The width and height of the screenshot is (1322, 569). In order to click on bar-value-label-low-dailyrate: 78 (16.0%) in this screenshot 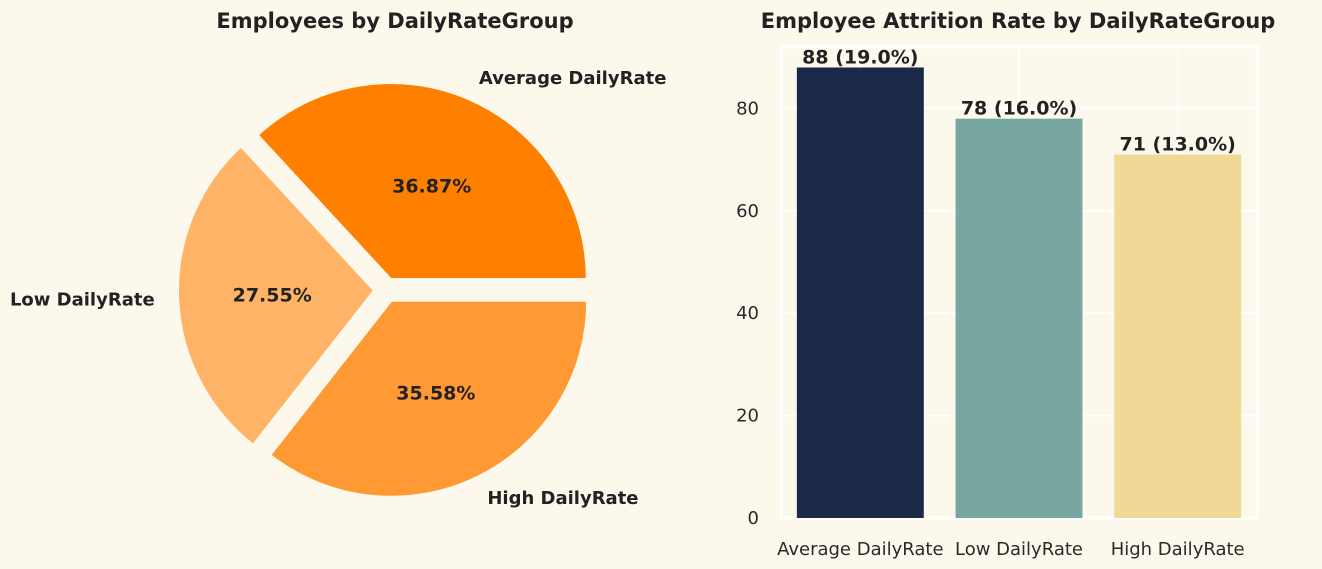, I will do `click(1019, 109)`.